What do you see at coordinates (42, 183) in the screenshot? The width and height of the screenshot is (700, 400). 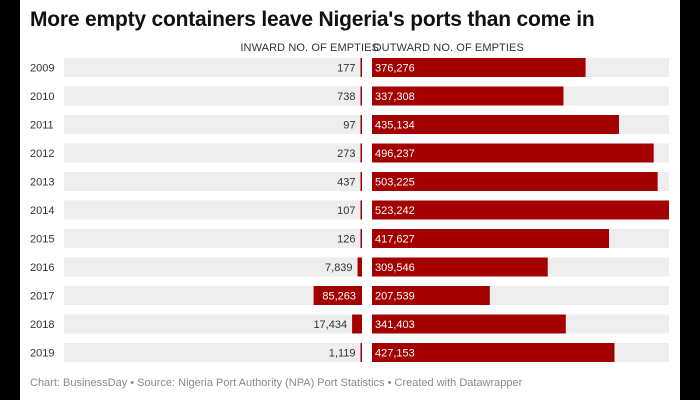 I see `year-label: 2013` at bounding box center [42, 183].